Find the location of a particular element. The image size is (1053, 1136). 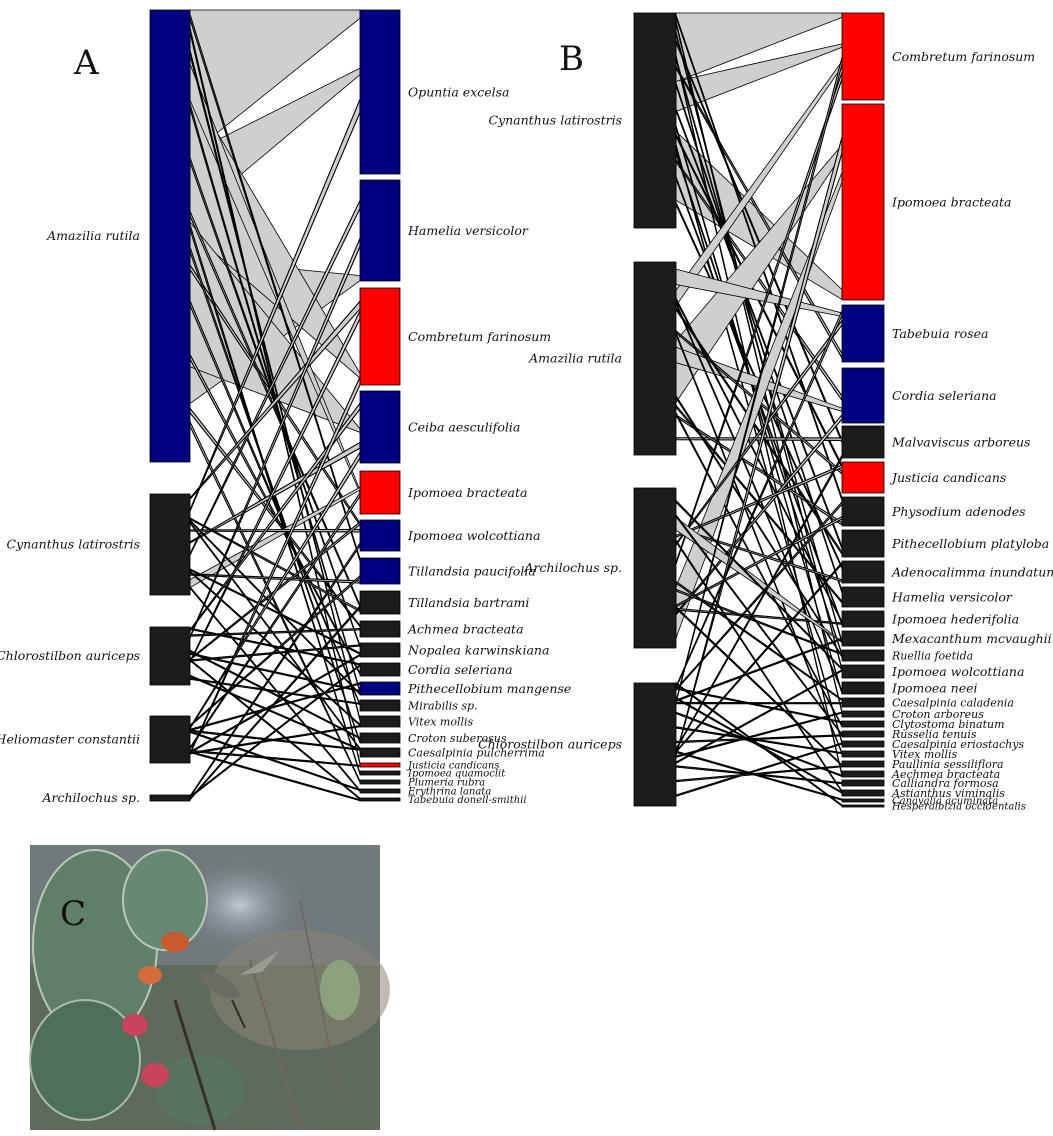

panel-b-plant-bars is located at coordinates (863, 410).